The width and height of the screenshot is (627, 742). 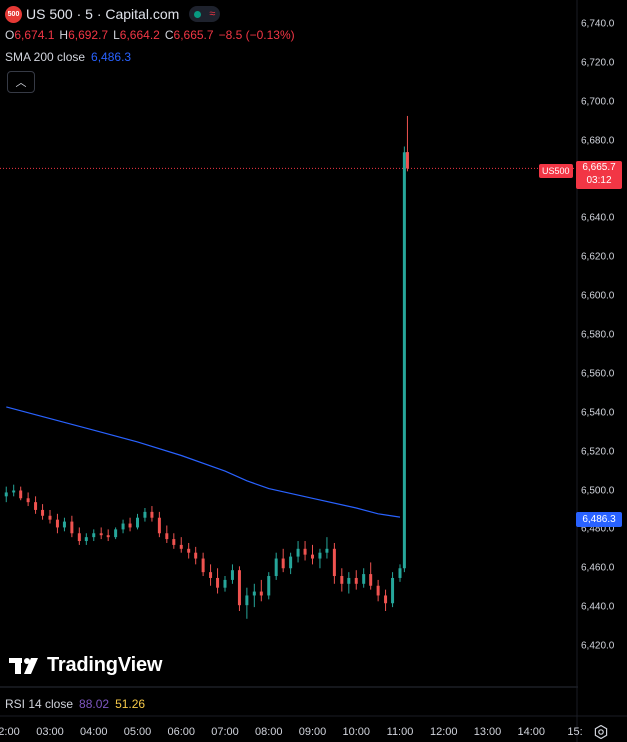 What do you see at coordinates (50, 732) in the screenshot?
I see `time-tick-label: 03:00` at bounding box center [50, 732].